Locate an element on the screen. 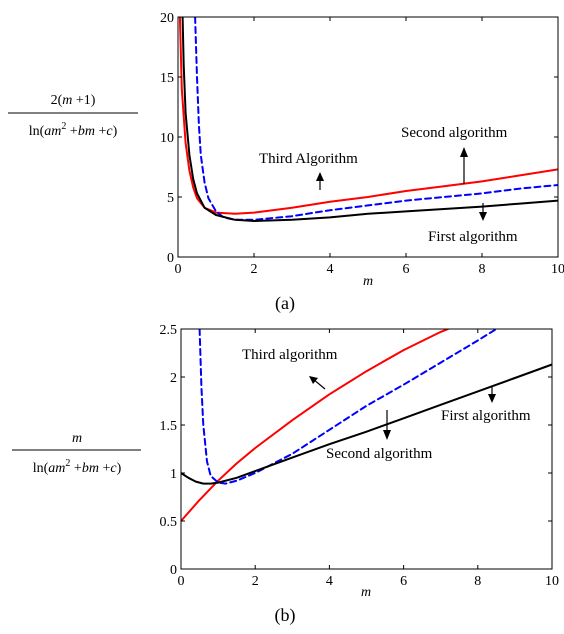 This screenshot has height=634, width=564. panel-a-ylabel: 2(m +1) ln(am2 +bm +c) is located at coordinates (73, 116).